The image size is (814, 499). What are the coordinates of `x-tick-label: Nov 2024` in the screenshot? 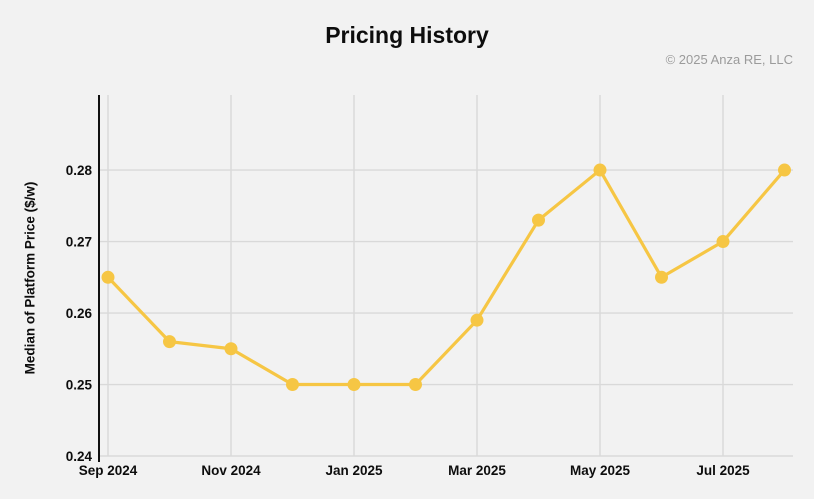 It's located at (231, 470).